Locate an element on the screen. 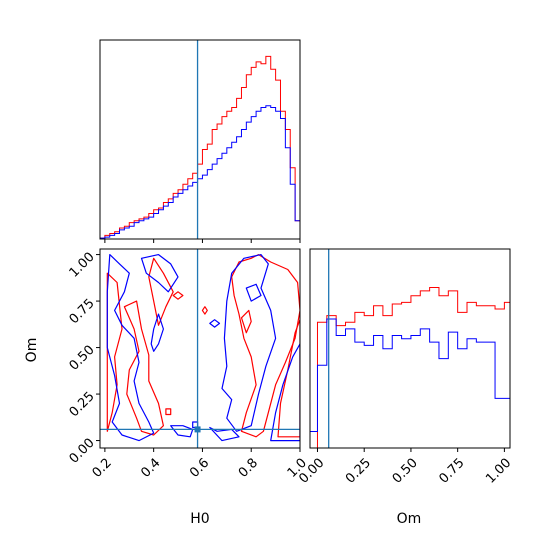 Image resolution: width=550 pixels, height=550 pixels. contour-frame is located at coordinates (200, 348).